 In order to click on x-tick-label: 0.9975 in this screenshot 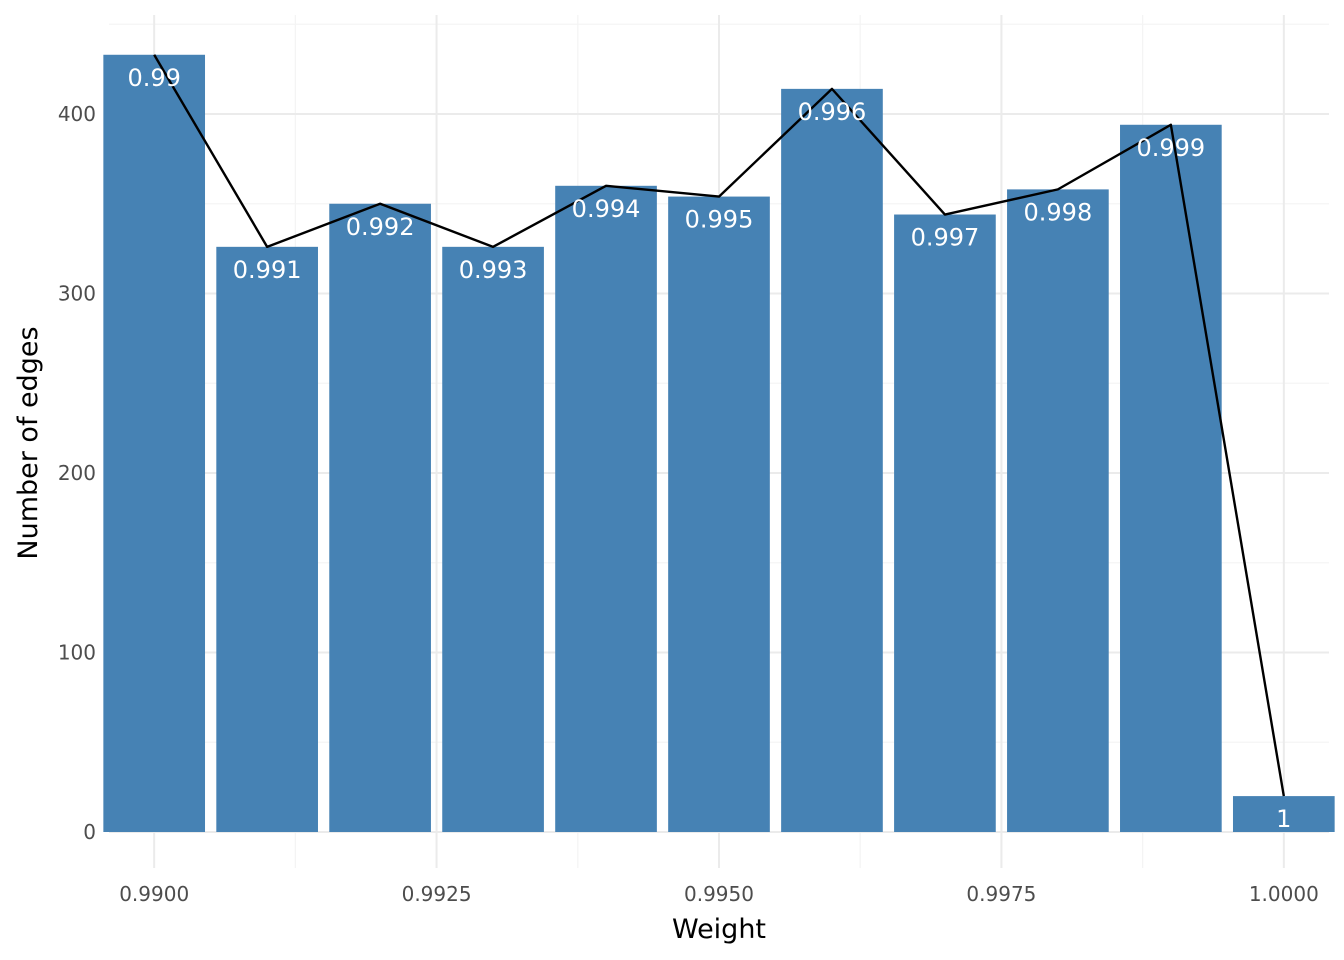, I will do `click(1001, 894)`.